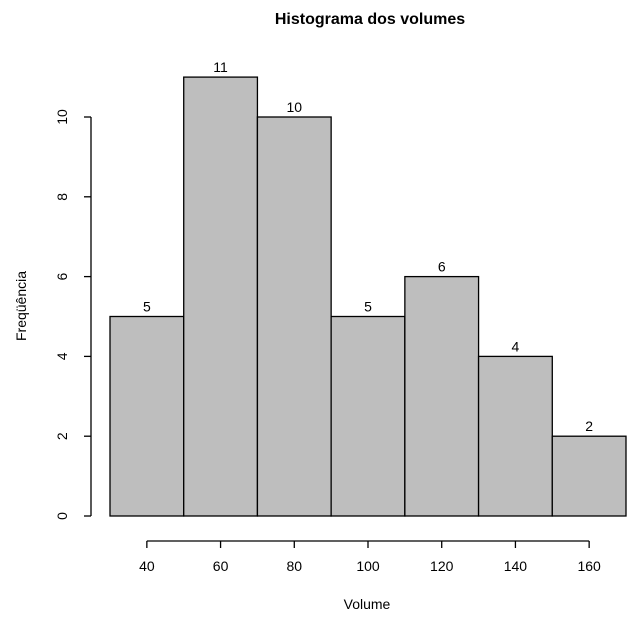  I want to click on bar-value-label: 4, so click(516, 346).